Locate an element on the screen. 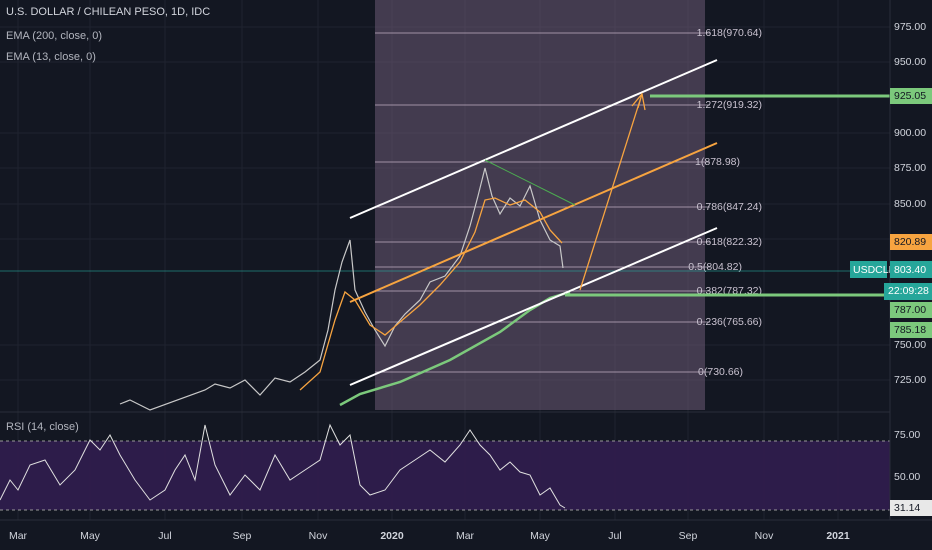 This screenshot has height=550, width=932. ema13-badge is located at coordinates (911, 242).